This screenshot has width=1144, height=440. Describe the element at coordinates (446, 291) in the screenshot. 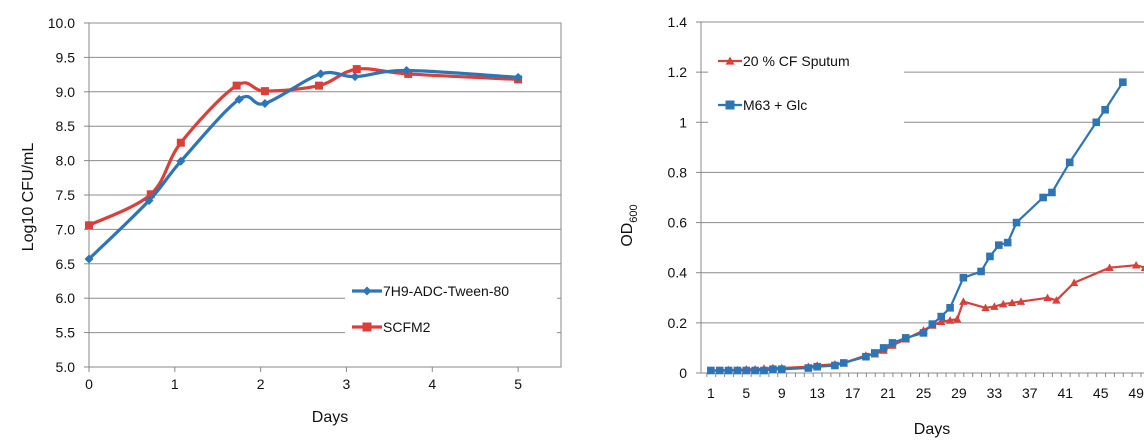

I see `legend-label: 7H9-ADC-Tween-80` at that location.